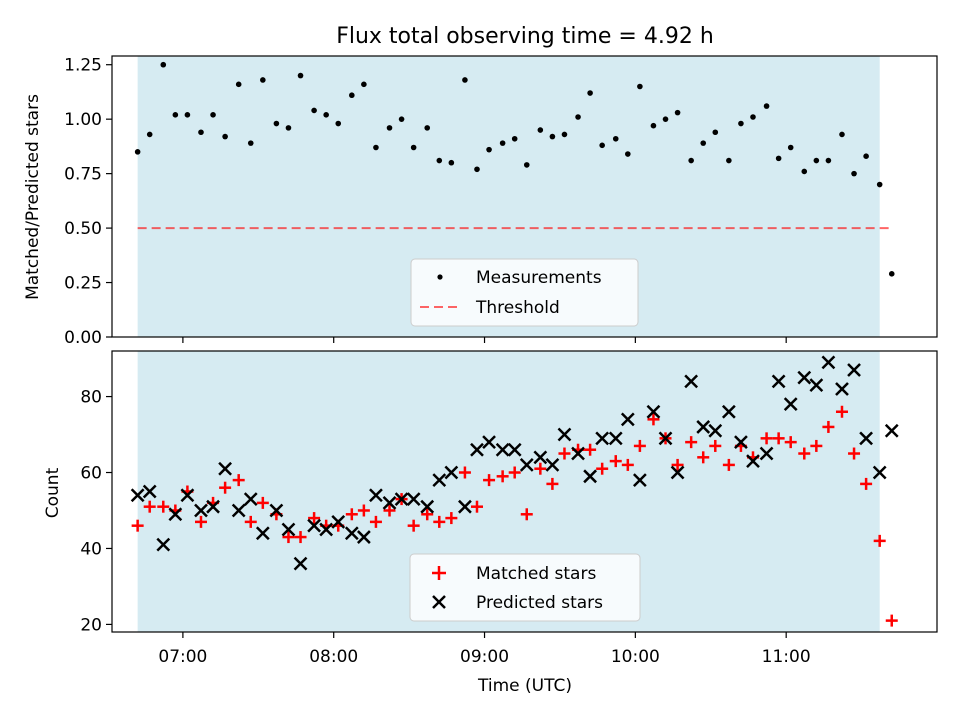 This screenshot has height=720, width=960. What do you see at coordinates (91, 625) in the screenshot?
I see `bottom-ytick-label: 20` at bounding box center [91, 625].